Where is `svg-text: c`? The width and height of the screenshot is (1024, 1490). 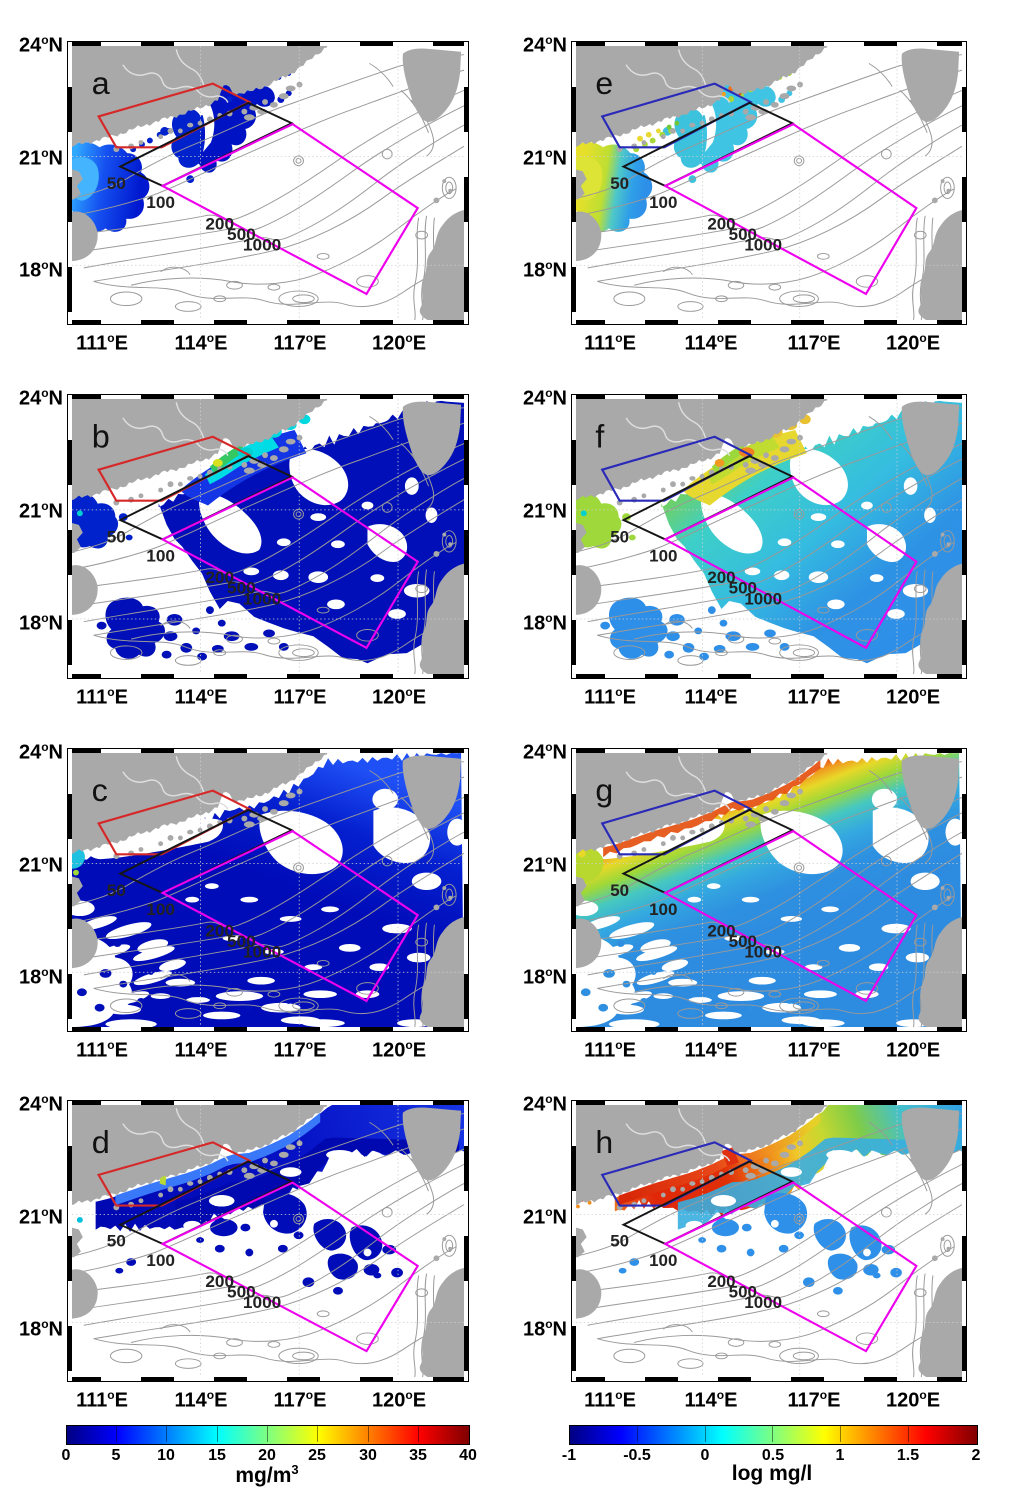 svg-text: c is located at coordinates (100, 791).